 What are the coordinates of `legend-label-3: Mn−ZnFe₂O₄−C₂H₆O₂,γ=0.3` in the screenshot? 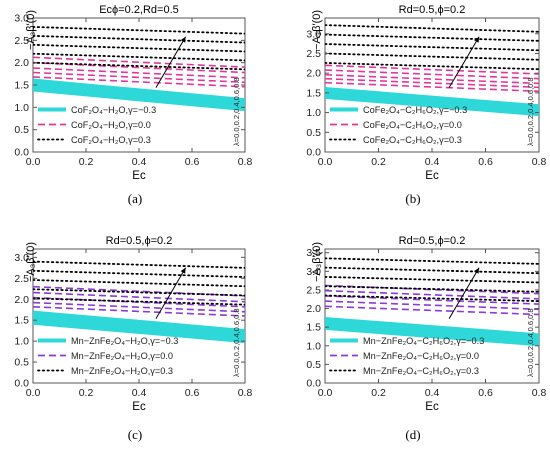 It's located at (421, 371).